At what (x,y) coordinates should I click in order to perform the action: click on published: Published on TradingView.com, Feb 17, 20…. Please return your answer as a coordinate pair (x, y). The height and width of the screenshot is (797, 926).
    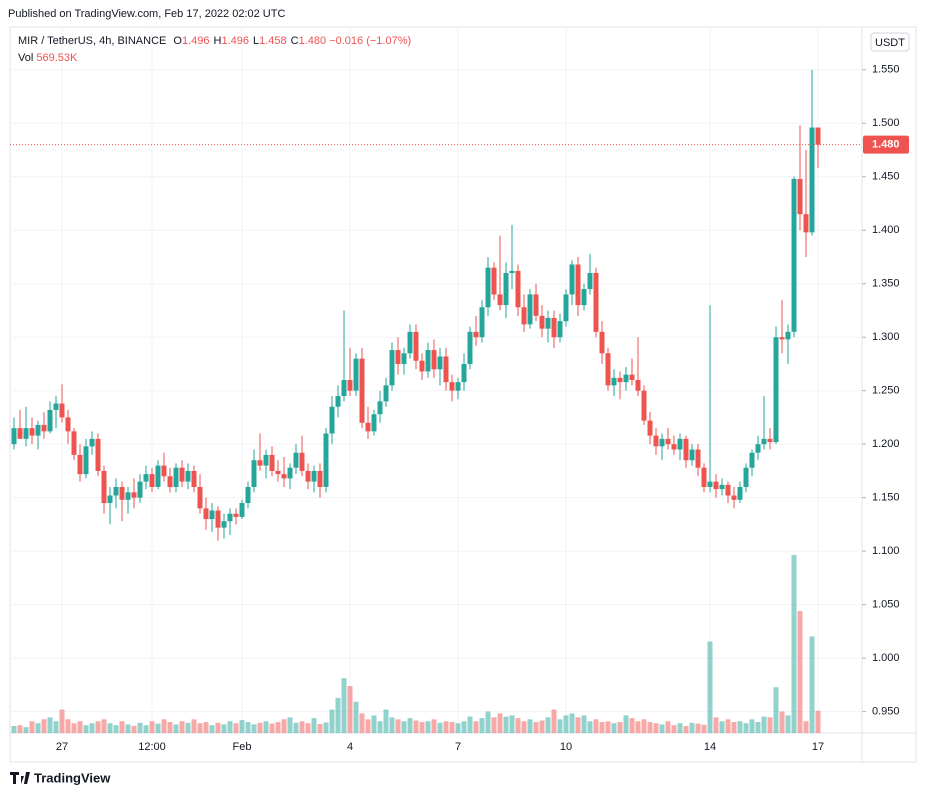
    Looking at the image, I should click on (146, 14).